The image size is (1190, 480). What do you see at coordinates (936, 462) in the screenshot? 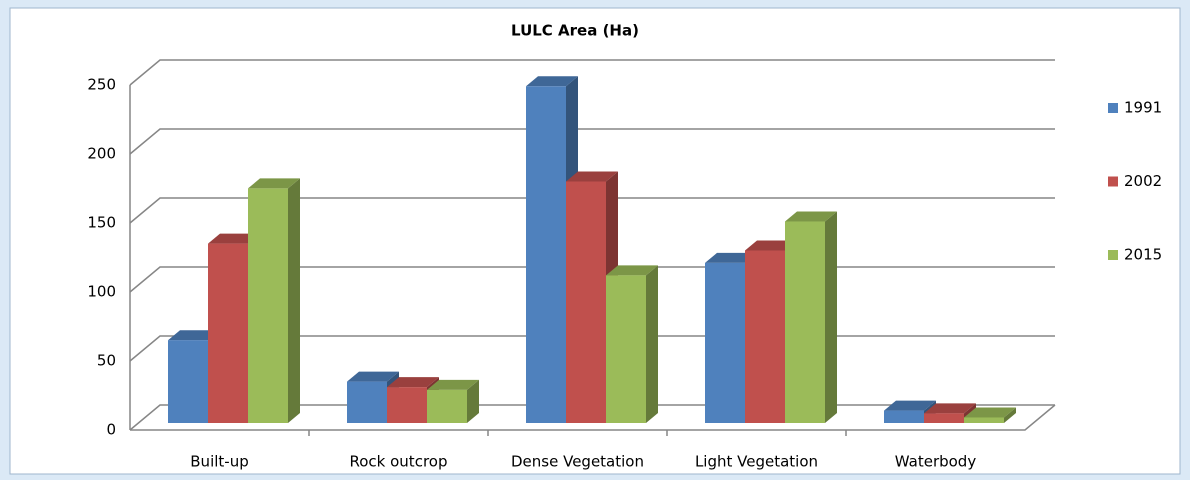
I see `x-tick-label: Waterbody` at bounding box center [936, 462].